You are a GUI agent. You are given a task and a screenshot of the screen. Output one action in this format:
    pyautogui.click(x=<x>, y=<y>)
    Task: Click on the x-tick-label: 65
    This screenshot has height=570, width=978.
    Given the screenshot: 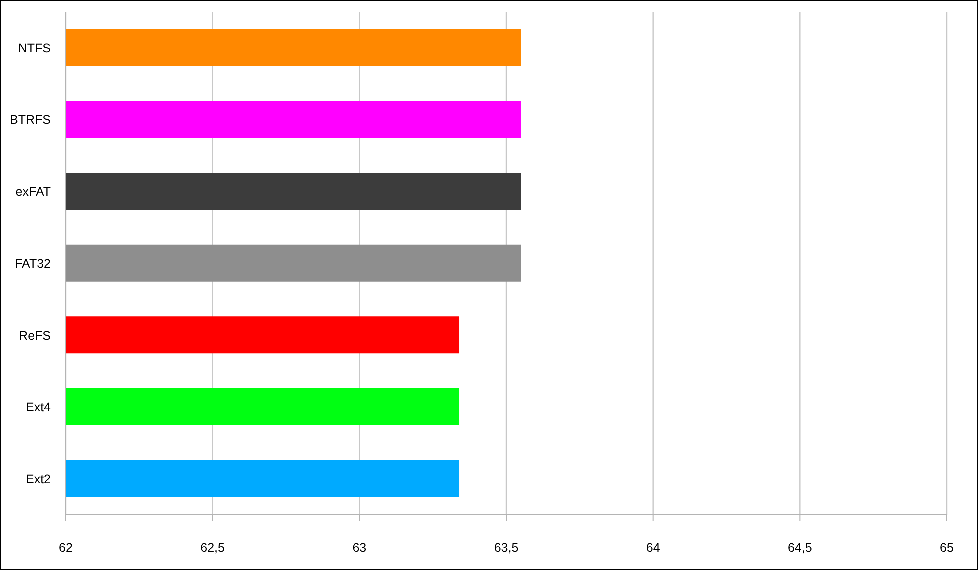 What is the action you would take?
    pyautogui.click(x=947, y=547)
    